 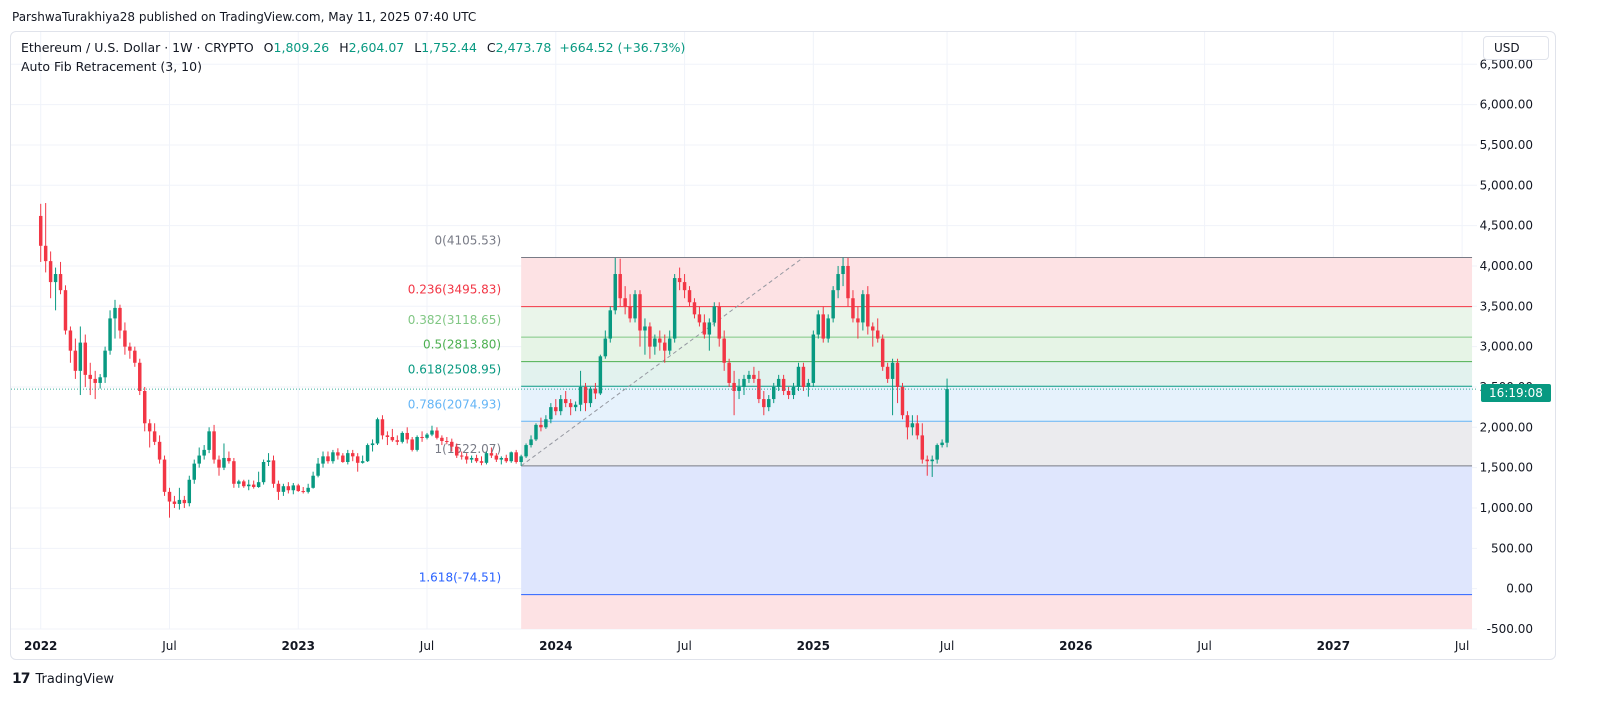 What do you see at coordinates (997, 374) in the screenshot?
I see `fib-zone` at bounding box center [997, 374].